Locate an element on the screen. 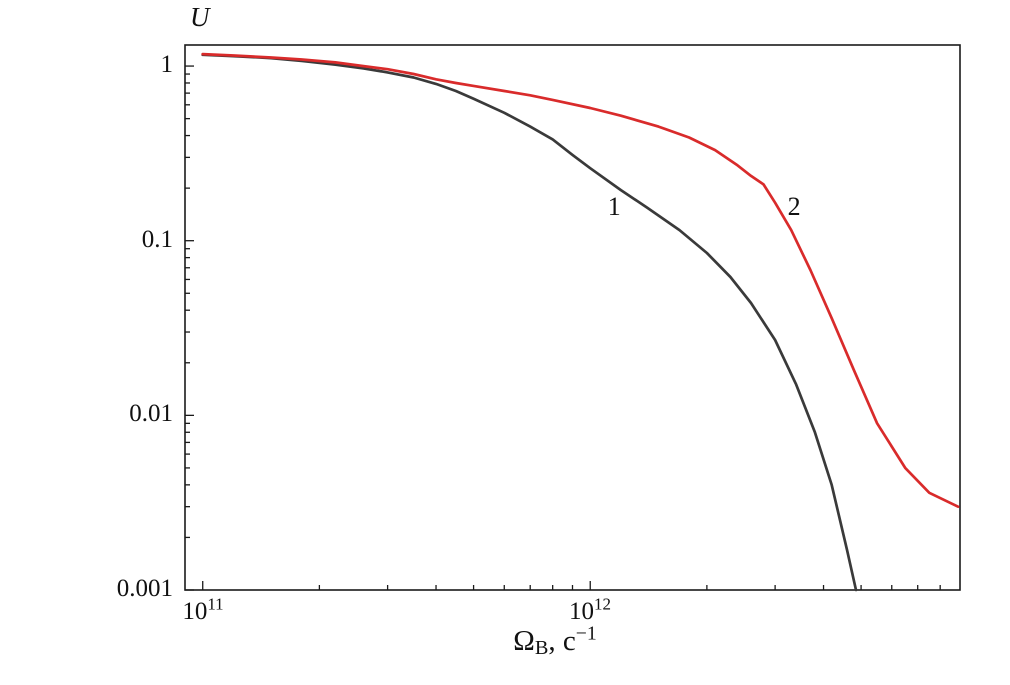  x-tick-label-1e12: 1012 is located at coordinates (590, 609).